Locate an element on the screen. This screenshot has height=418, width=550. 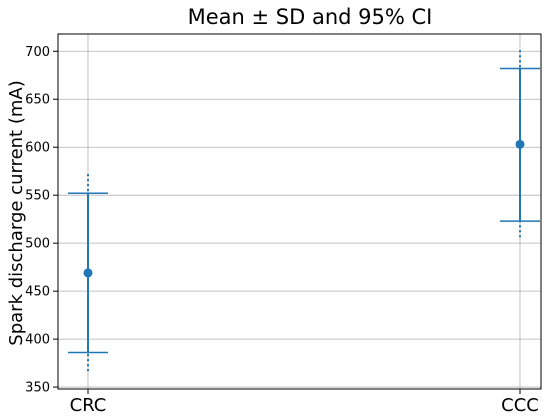
y-tick-label: 650 is located at coordinates (37, 100).